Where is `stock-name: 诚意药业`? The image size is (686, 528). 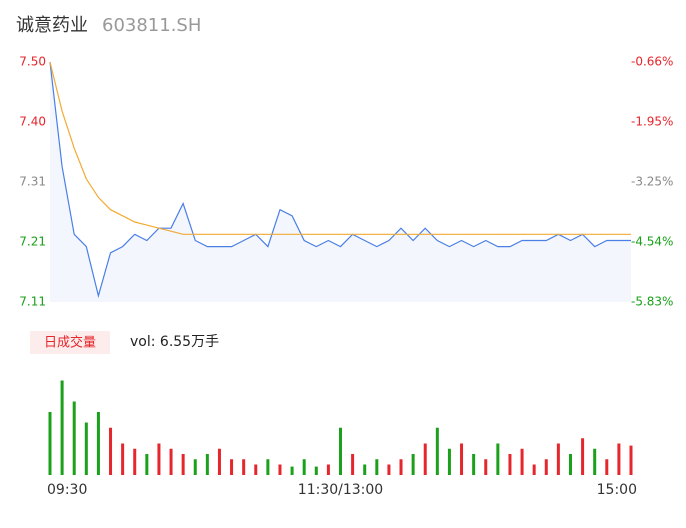
stock-name: 诚意药业 is located at coordinates (52, 25).